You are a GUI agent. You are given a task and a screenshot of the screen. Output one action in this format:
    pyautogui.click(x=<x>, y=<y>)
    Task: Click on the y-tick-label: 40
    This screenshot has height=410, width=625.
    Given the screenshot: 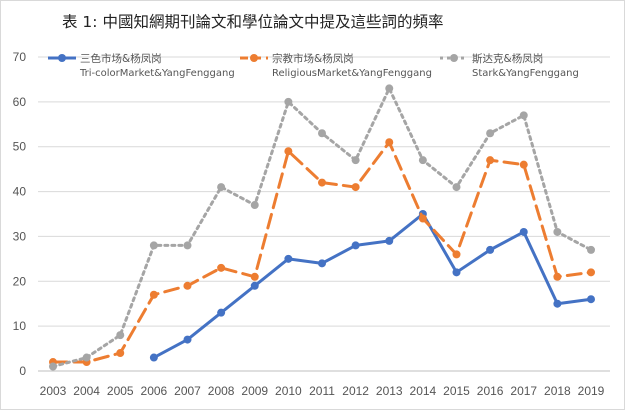 What is the action you would take?
    pyautogui.click(x=20, y=192)
    